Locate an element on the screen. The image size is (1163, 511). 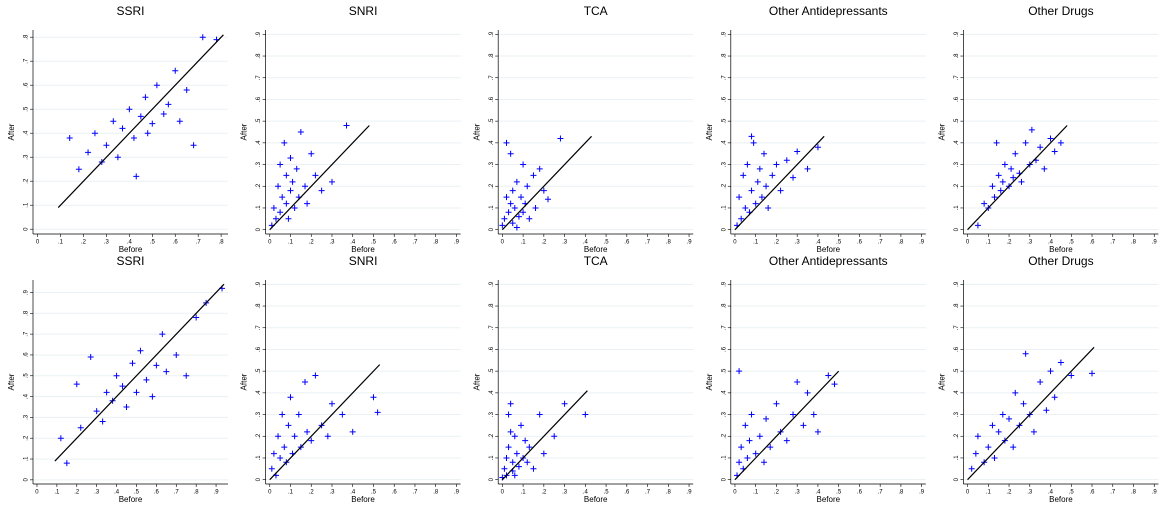
x-tick-label: .1 is located at coordinates (989, 243).